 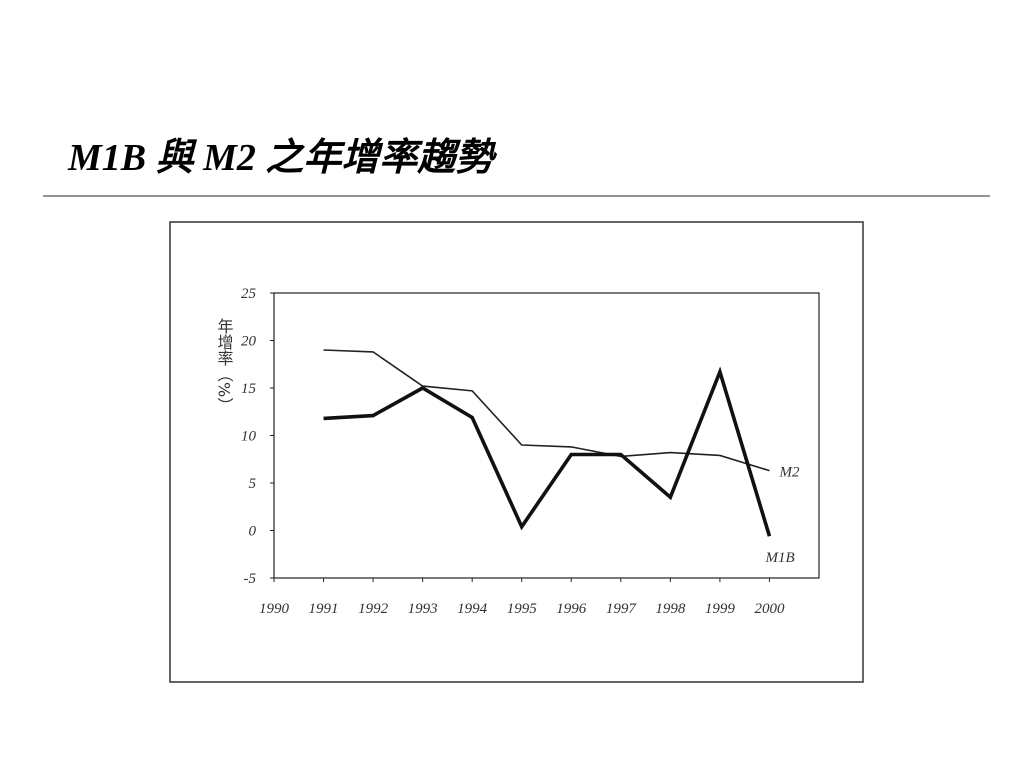 I want to click on x-tick-label: 1996, so click(x=571, y=609).